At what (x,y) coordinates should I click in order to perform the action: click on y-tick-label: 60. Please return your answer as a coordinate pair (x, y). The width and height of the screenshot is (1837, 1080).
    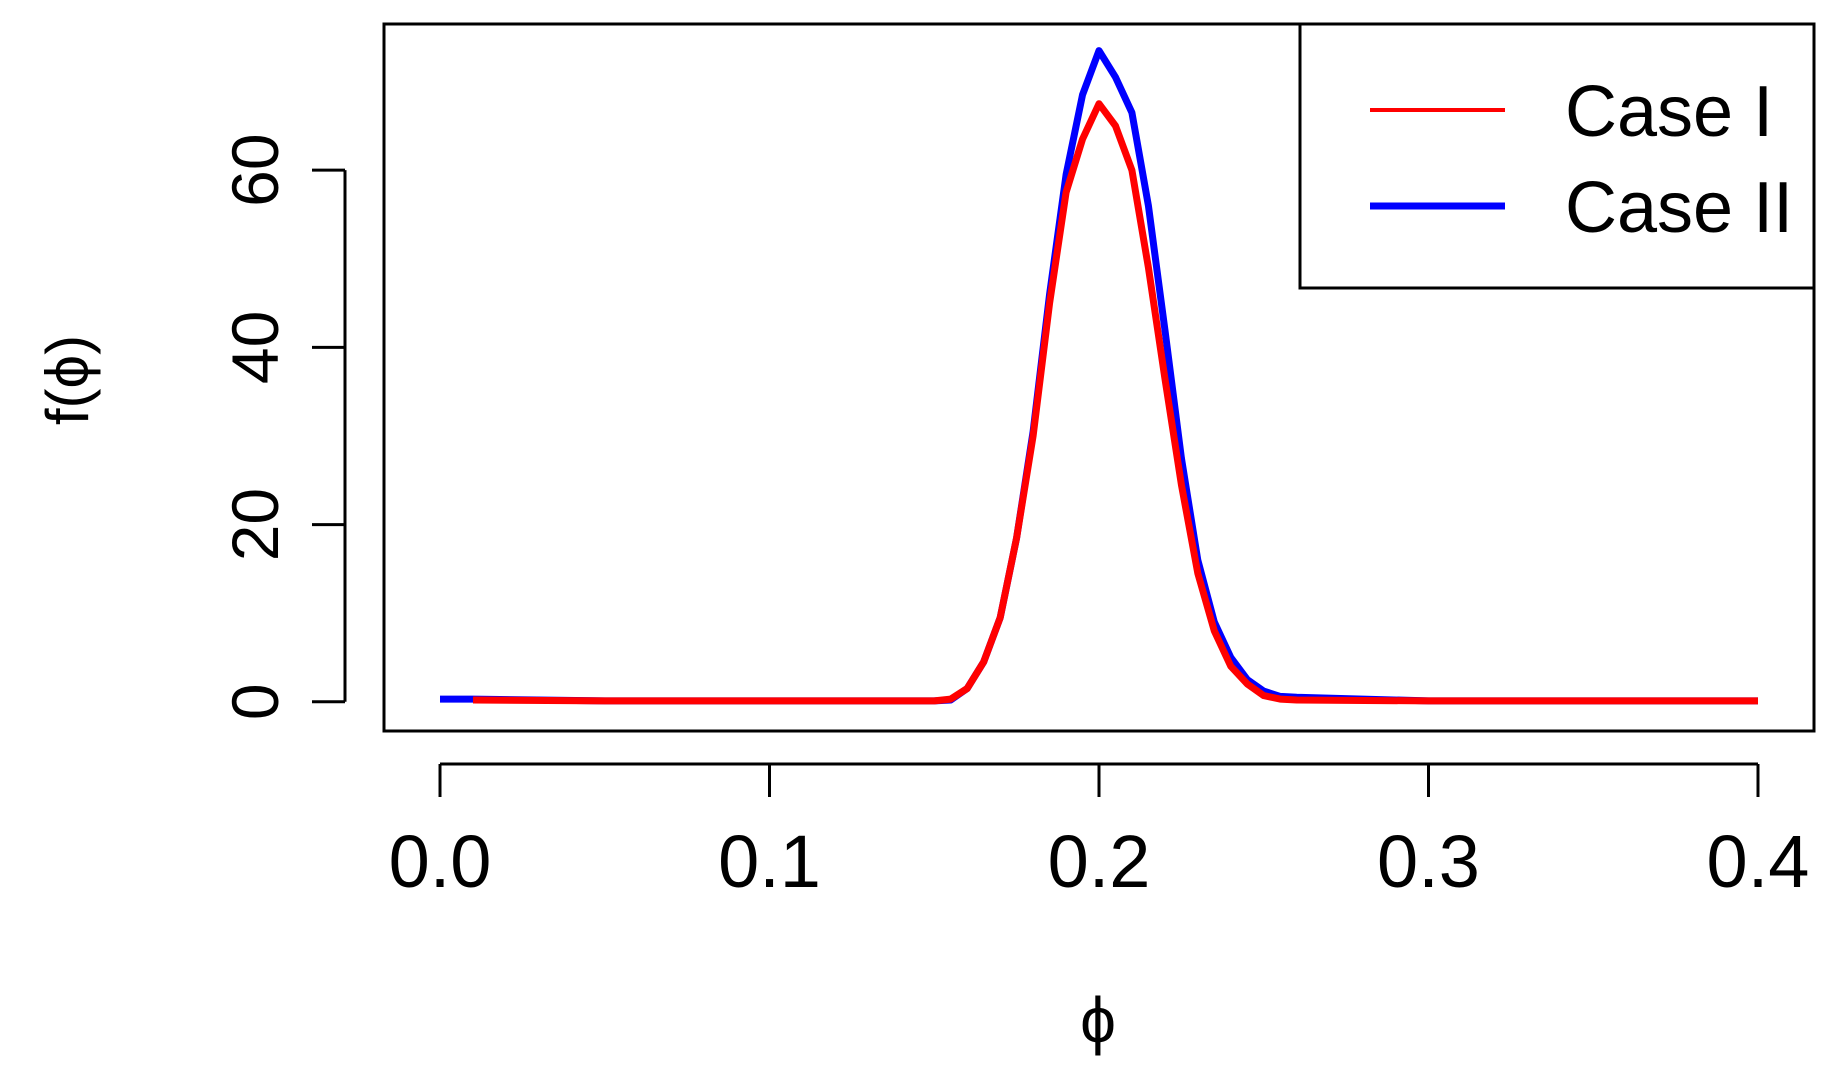
    Looking at the image, I should click on (255, 169).